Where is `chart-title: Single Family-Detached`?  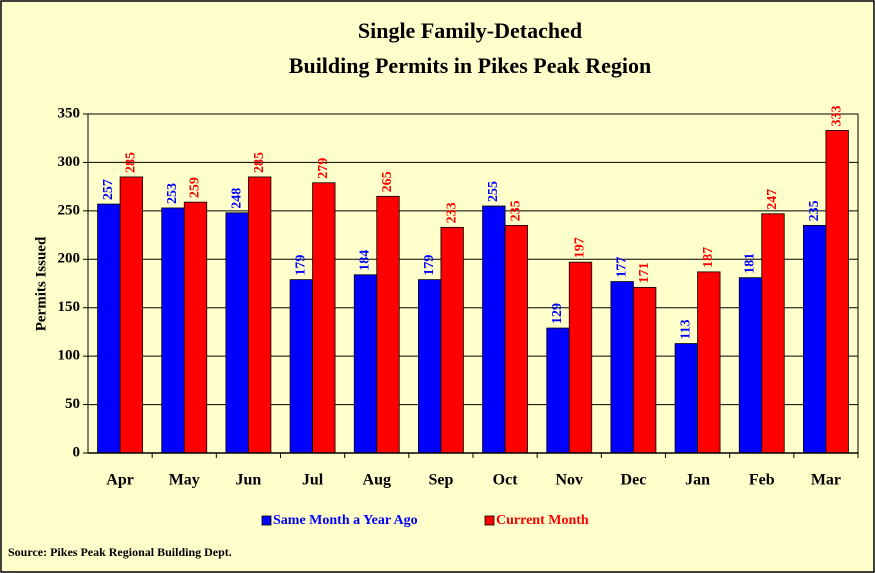
chart-title: Single Family-Detached is located at coordinates (470, 30).